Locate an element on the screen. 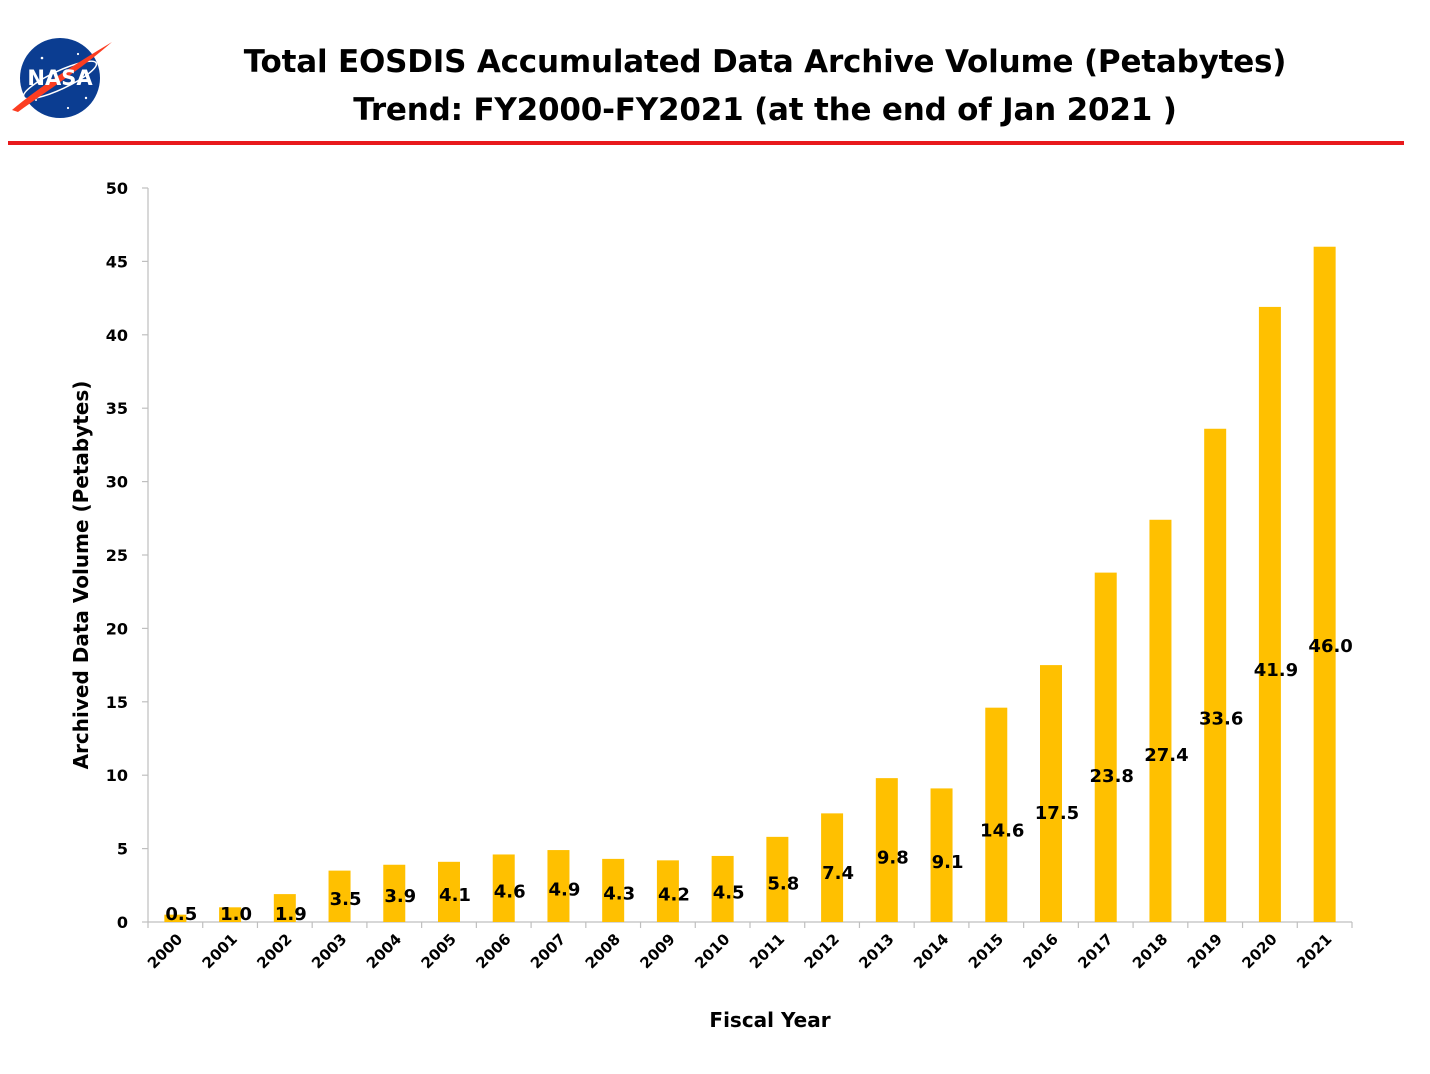 Image resolution: width=1430 pixels, height=1074 pixels. bar-2004 is located at coordinates (394, 893).